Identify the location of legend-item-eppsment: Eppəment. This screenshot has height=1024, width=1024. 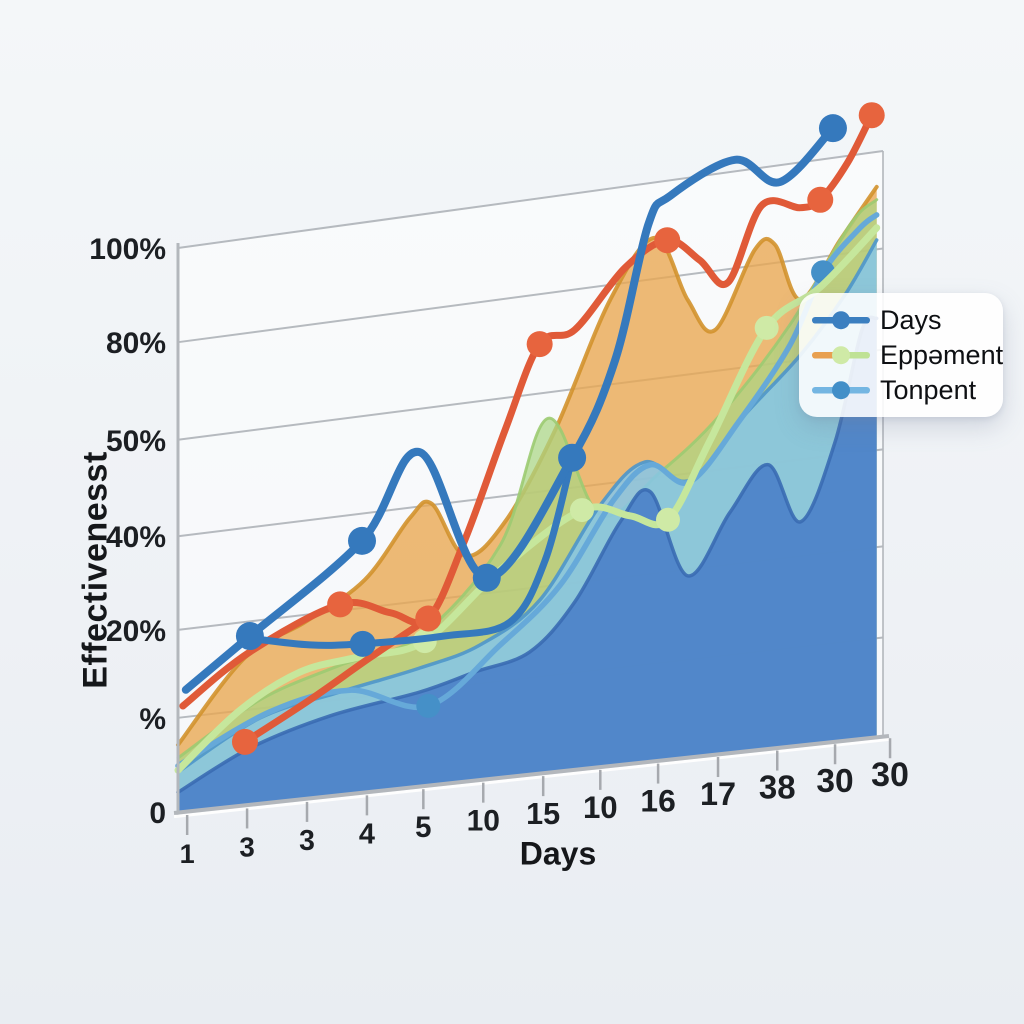
(907, 355).